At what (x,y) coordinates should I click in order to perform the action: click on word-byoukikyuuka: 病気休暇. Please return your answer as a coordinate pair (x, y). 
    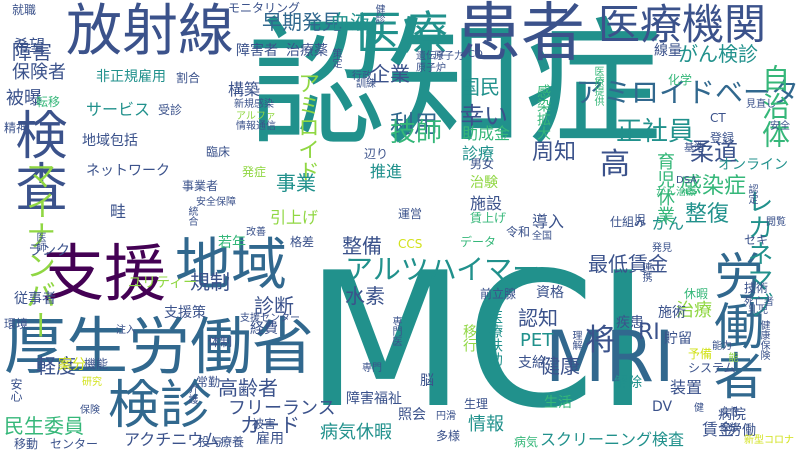
    Looking at the image, I should click on (356, 432).